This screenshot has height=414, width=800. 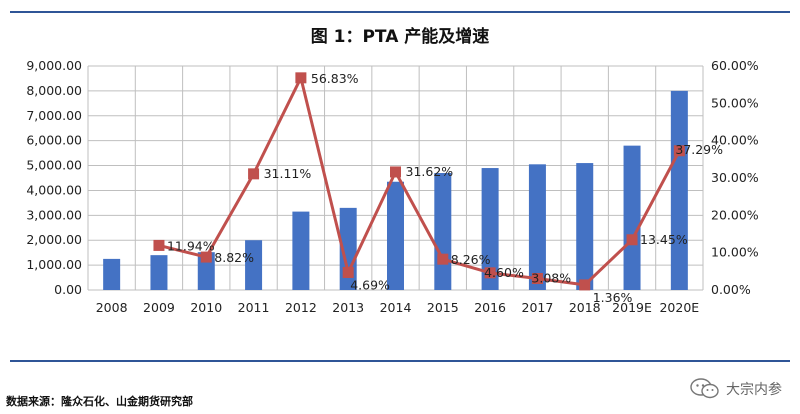 What do you see at coordinates (54, 165) in the screenshot?
I see `y-left-tick-label: 5,000.00` at bounding box center [54, 165].